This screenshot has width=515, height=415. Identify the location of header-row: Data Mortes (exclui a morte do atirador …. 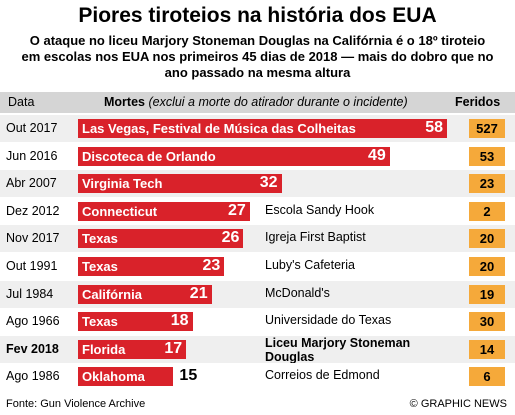
(257, 102).